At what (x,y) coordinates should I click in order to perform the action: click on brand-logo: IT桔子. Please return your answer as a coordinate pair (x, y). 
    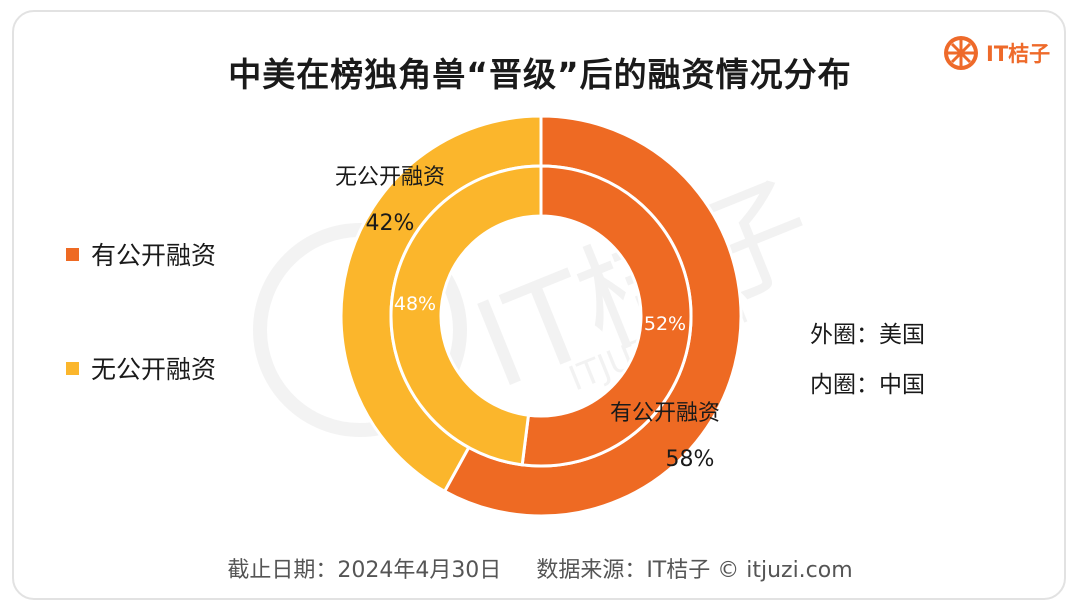
    Looking at the image, I should click on (996, 53).